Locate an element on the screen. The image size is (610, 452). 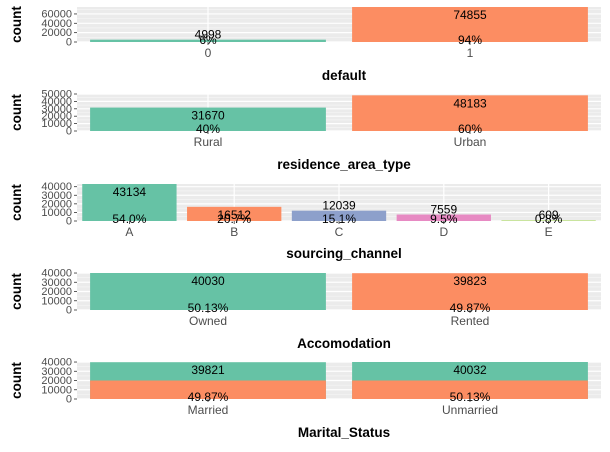
x-axis-title: Accomodation is located at coordinates (344, 343).